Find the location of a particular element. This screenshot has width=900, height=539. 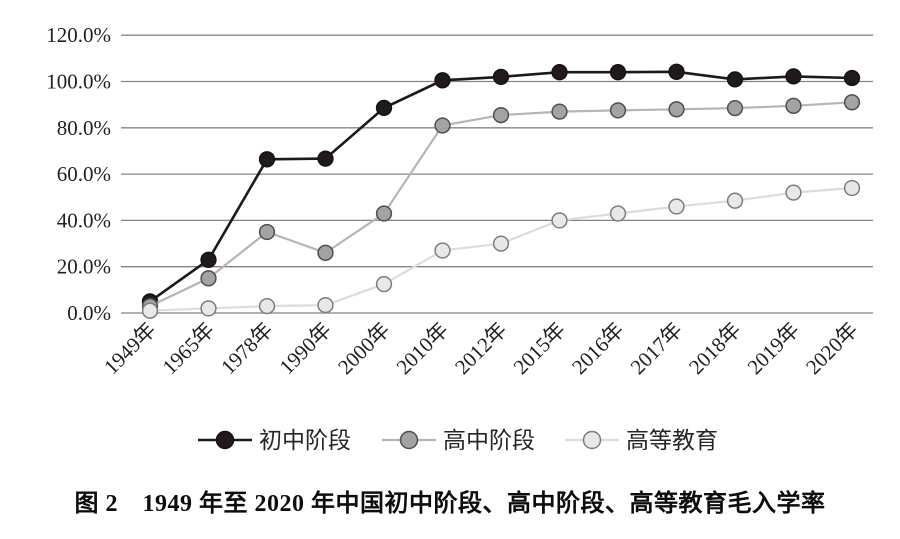

x-tick-label: 2000年 is located at coordinates (364, 349).